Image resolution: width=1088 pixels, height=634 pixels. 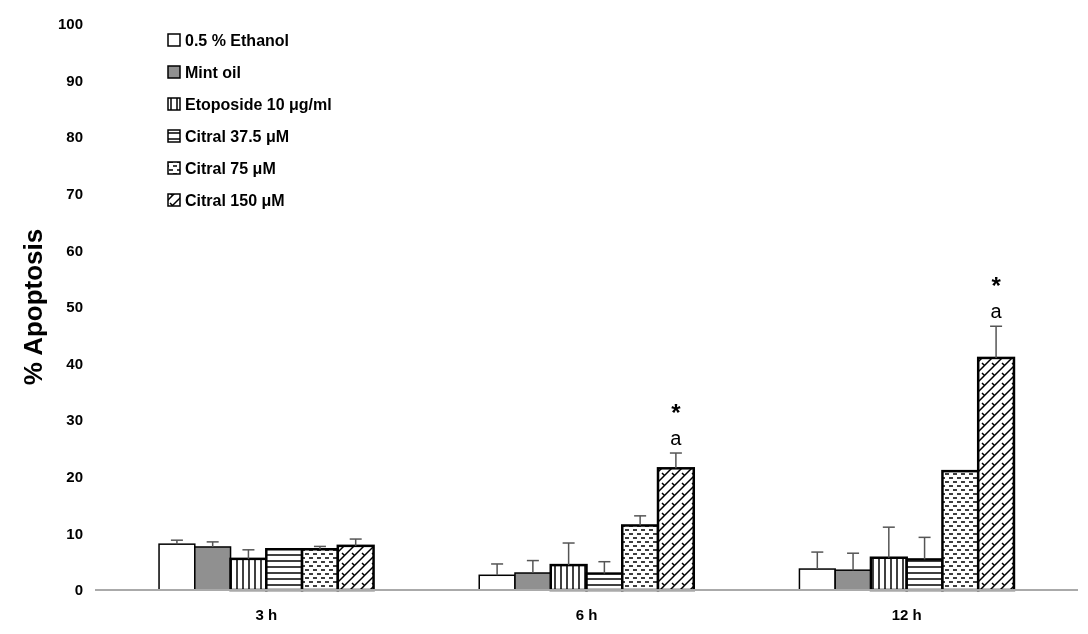 What do you see at coordinates (74, 194) in the screenshot?
I see `y-tick-label: 70` at bounding box center [74, 194].